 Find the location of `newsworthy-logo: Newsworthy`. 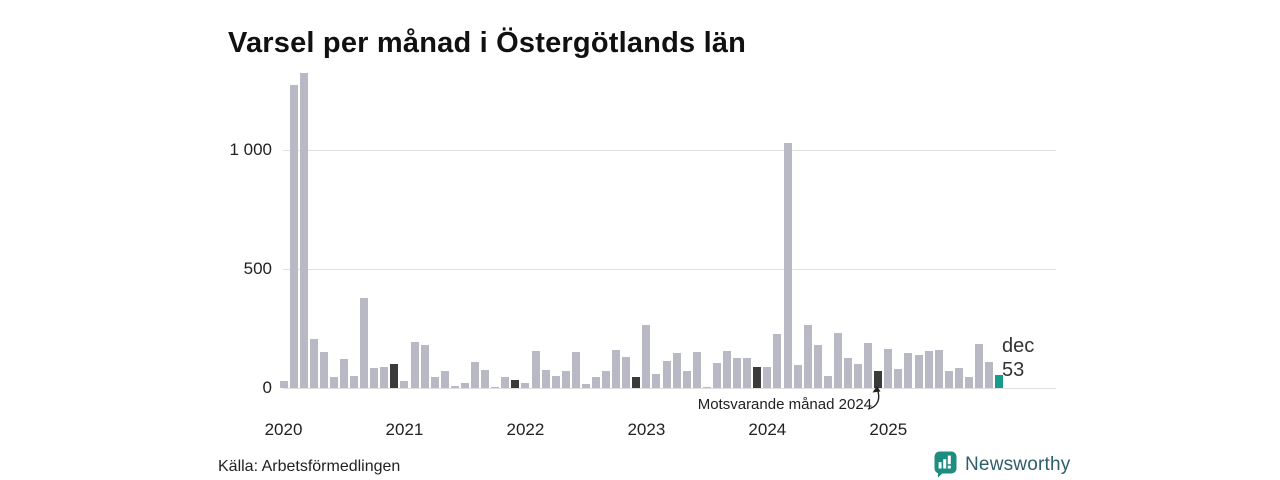

newsworthy-logo: Newsworthy is located at coordinates (1002, 464).